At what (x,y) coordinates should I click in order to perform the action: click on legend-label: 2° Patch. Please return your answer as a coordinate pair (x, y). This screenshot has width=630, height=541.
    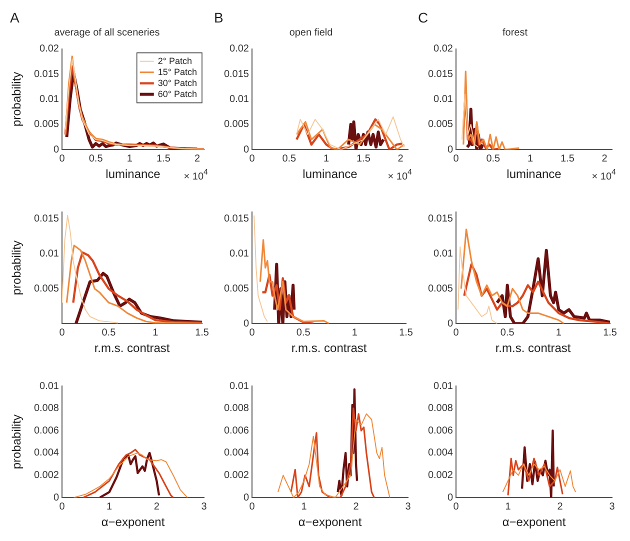
    Looking at the image, I should click on (175, 61).